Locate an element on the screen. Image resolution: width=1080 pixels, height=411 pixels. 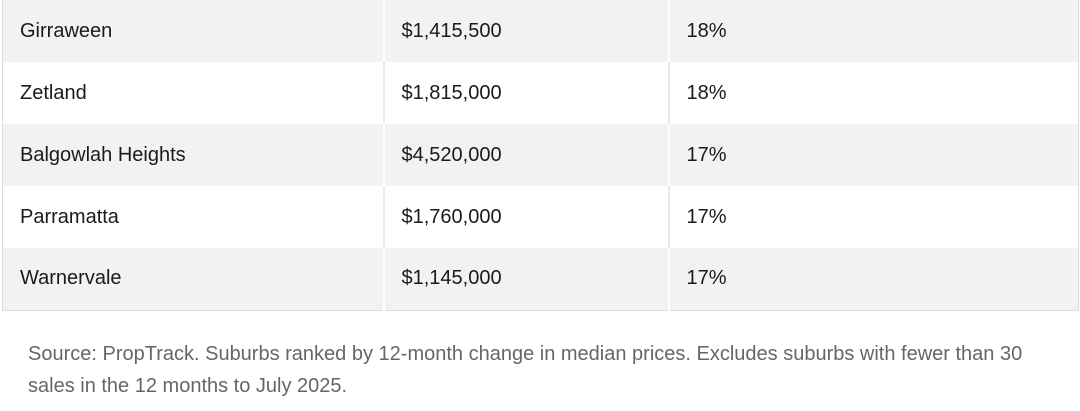
suburb-cell: Warnervale is located at coordinates (193, 279).